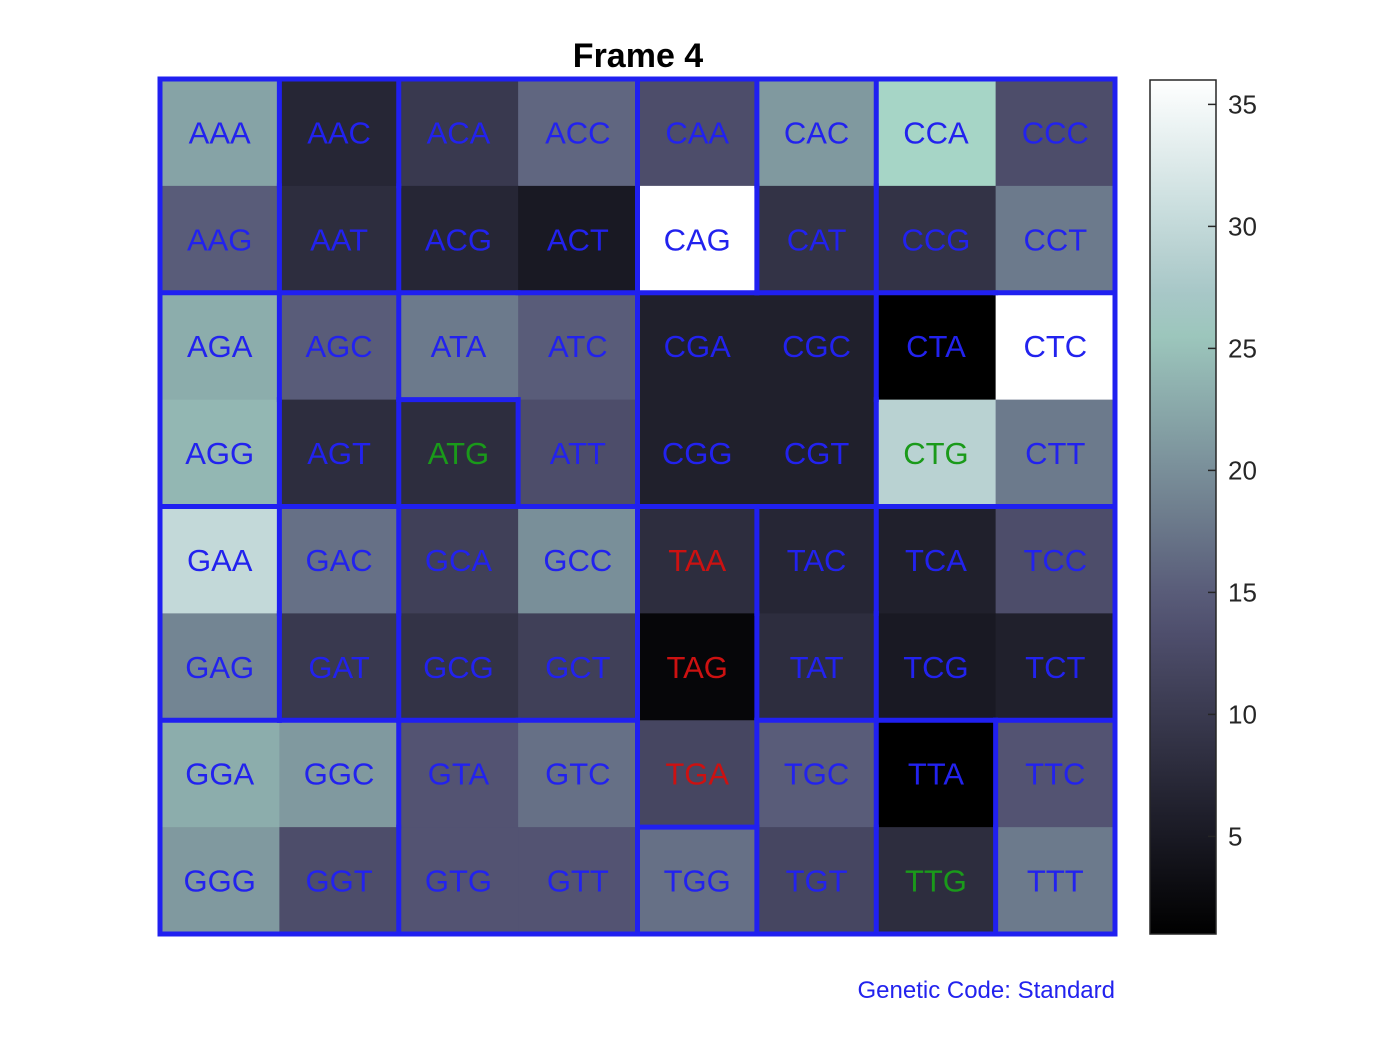  I want to click on heatmap-cell-cat, so click(816, 239).